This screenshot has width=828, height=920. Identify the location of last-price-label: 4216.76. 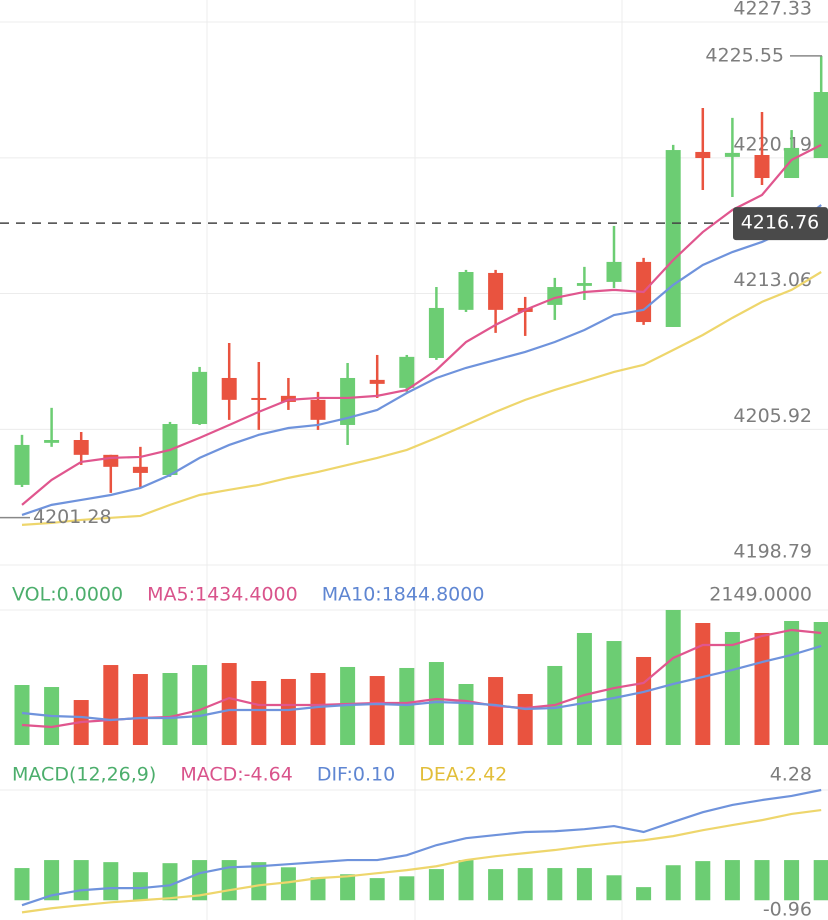
(780, 223).